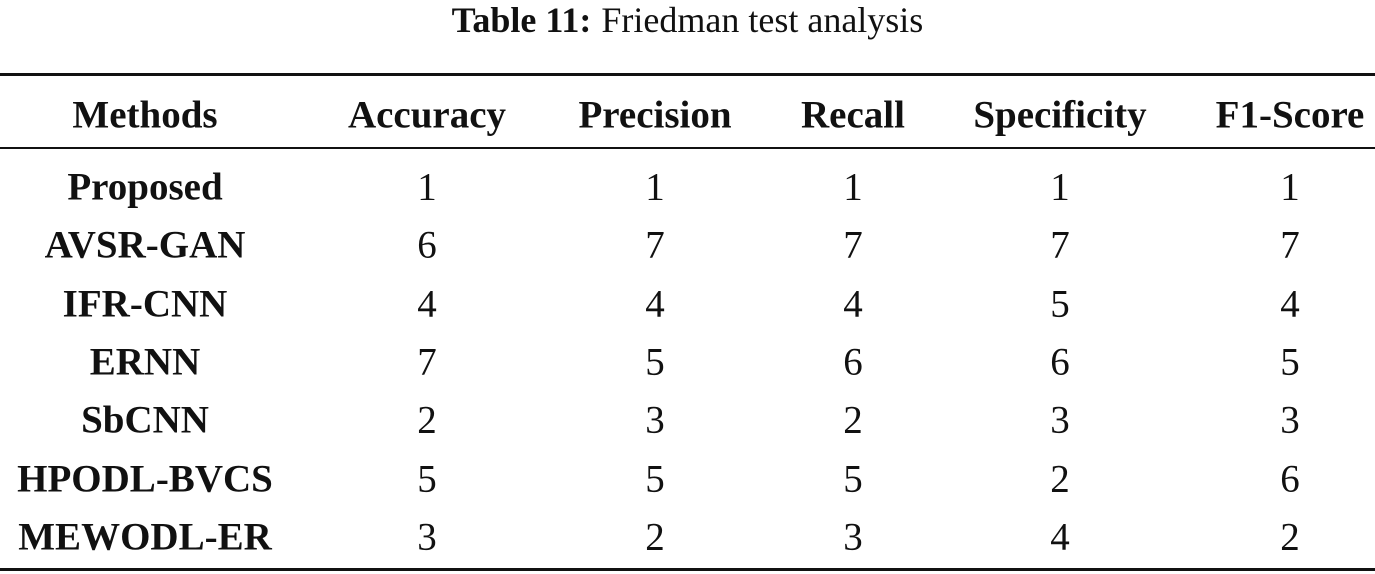  Describe the element at coordinates (145, 420) in the screenshot. I see `method-name: SbCNN` at that location.